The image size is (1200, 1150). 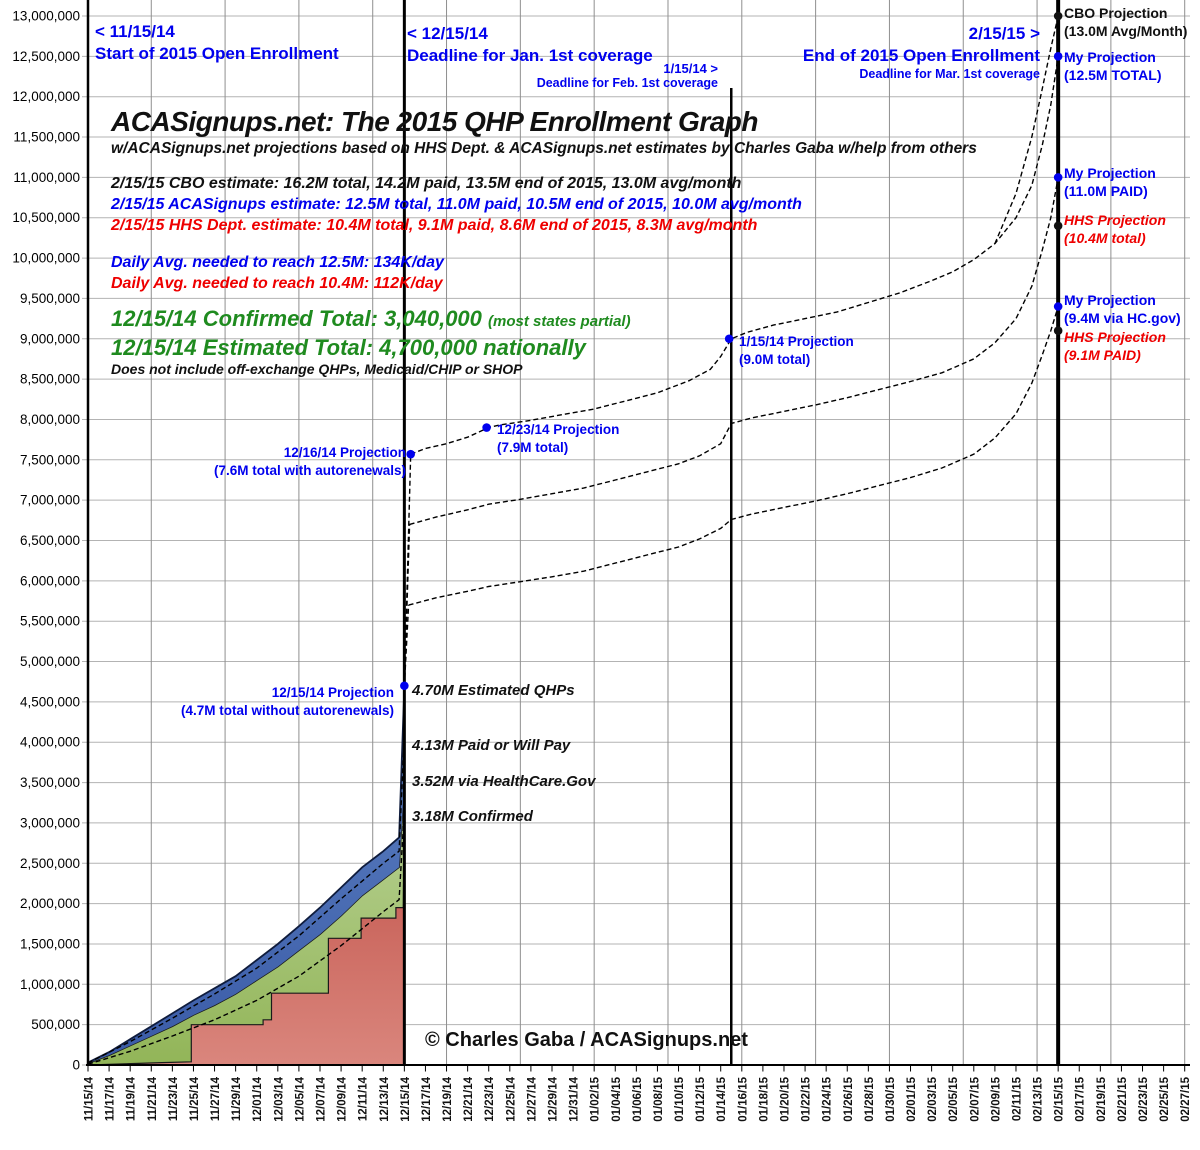 What do you see at coordinates (1110, 57) in the screenshot?
I see `my-total-line1: My Projection` at bounding box center [1110, 57].